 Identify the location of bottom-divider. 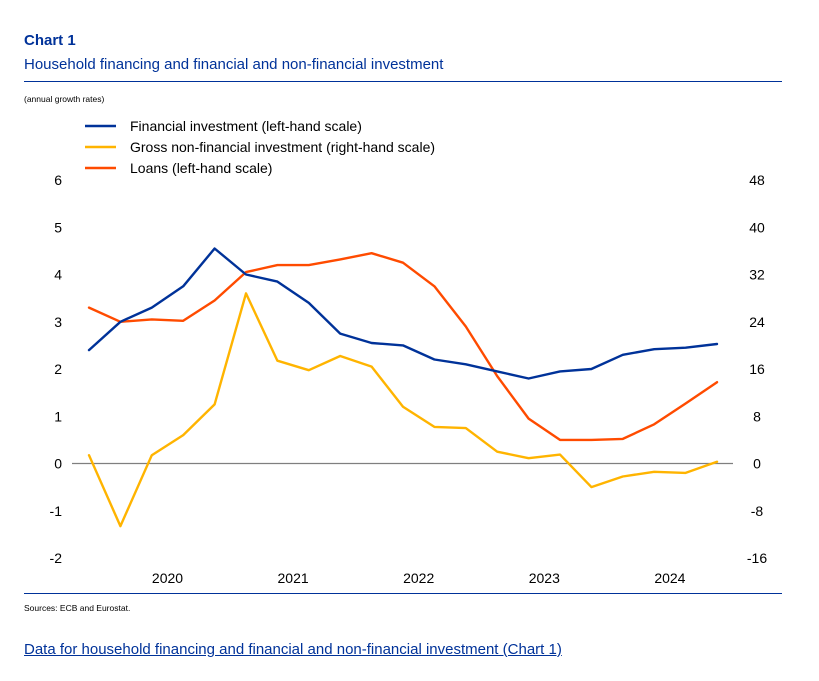
(403, 593).